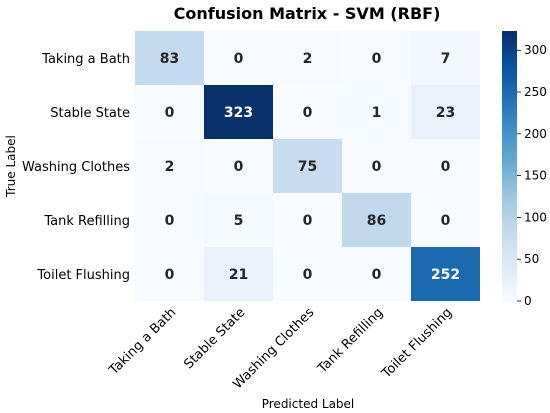 The width and height of the screenshot is (550, 413). I want to click on heatmap-cell-value: 21, so click(238, 275).